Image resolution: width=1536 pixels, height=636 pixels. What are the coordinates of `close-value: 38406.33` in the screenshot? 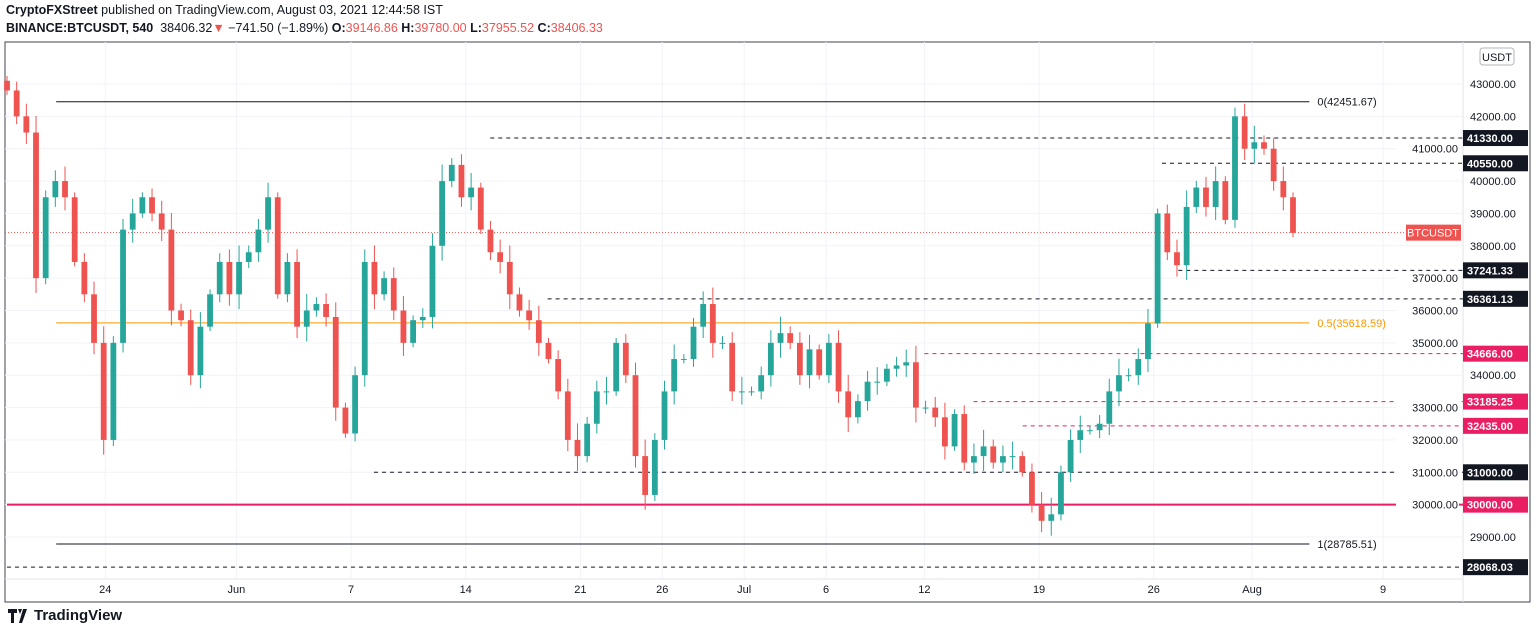 It's located at (576, 28).